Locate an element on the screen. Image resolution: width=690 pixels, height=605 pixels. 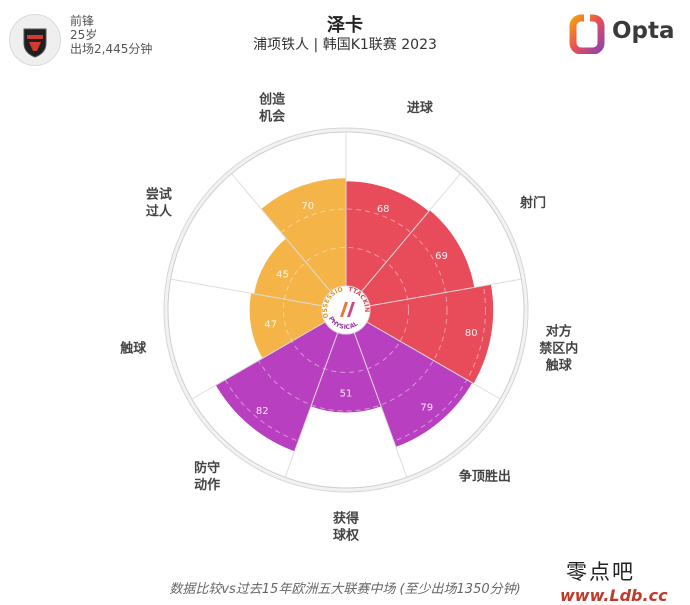
team-league: 浦项铁人 | 韩国K1联赛 2023 is located at coordinates (345, 45).